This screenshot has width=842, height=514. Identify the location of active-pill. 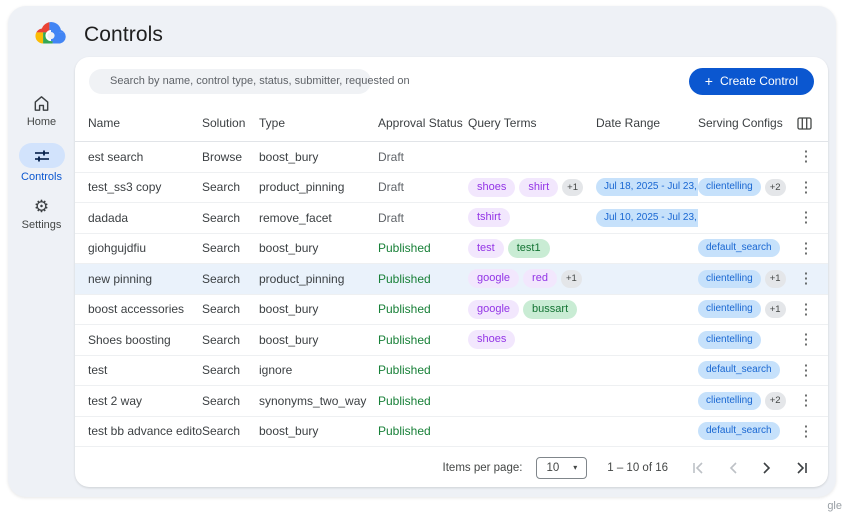
(41, 155).